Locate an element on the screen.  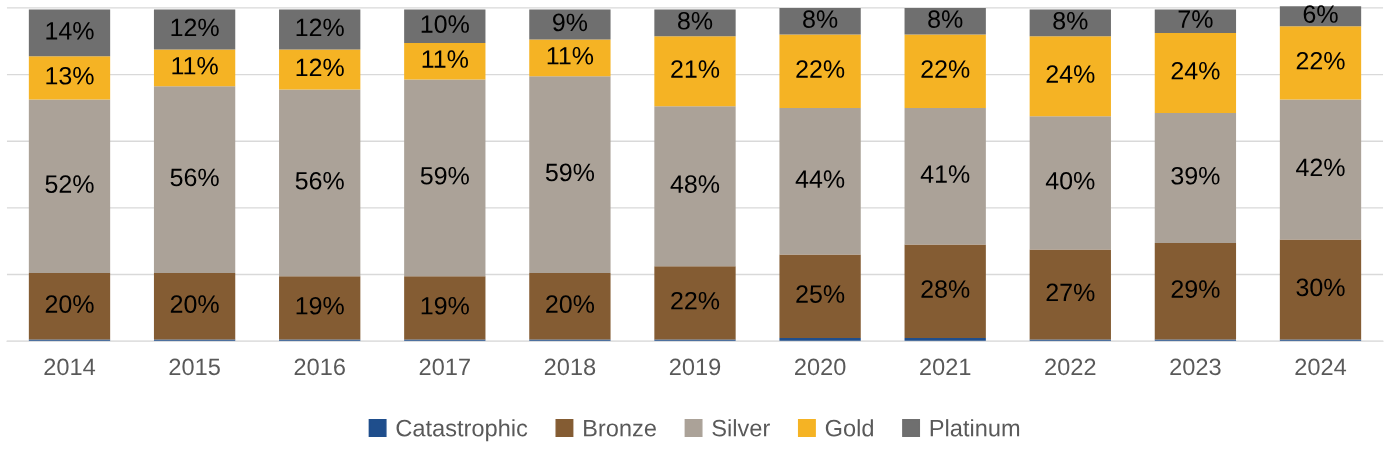
data-label: 42% is located at coordinates (1320, 167).